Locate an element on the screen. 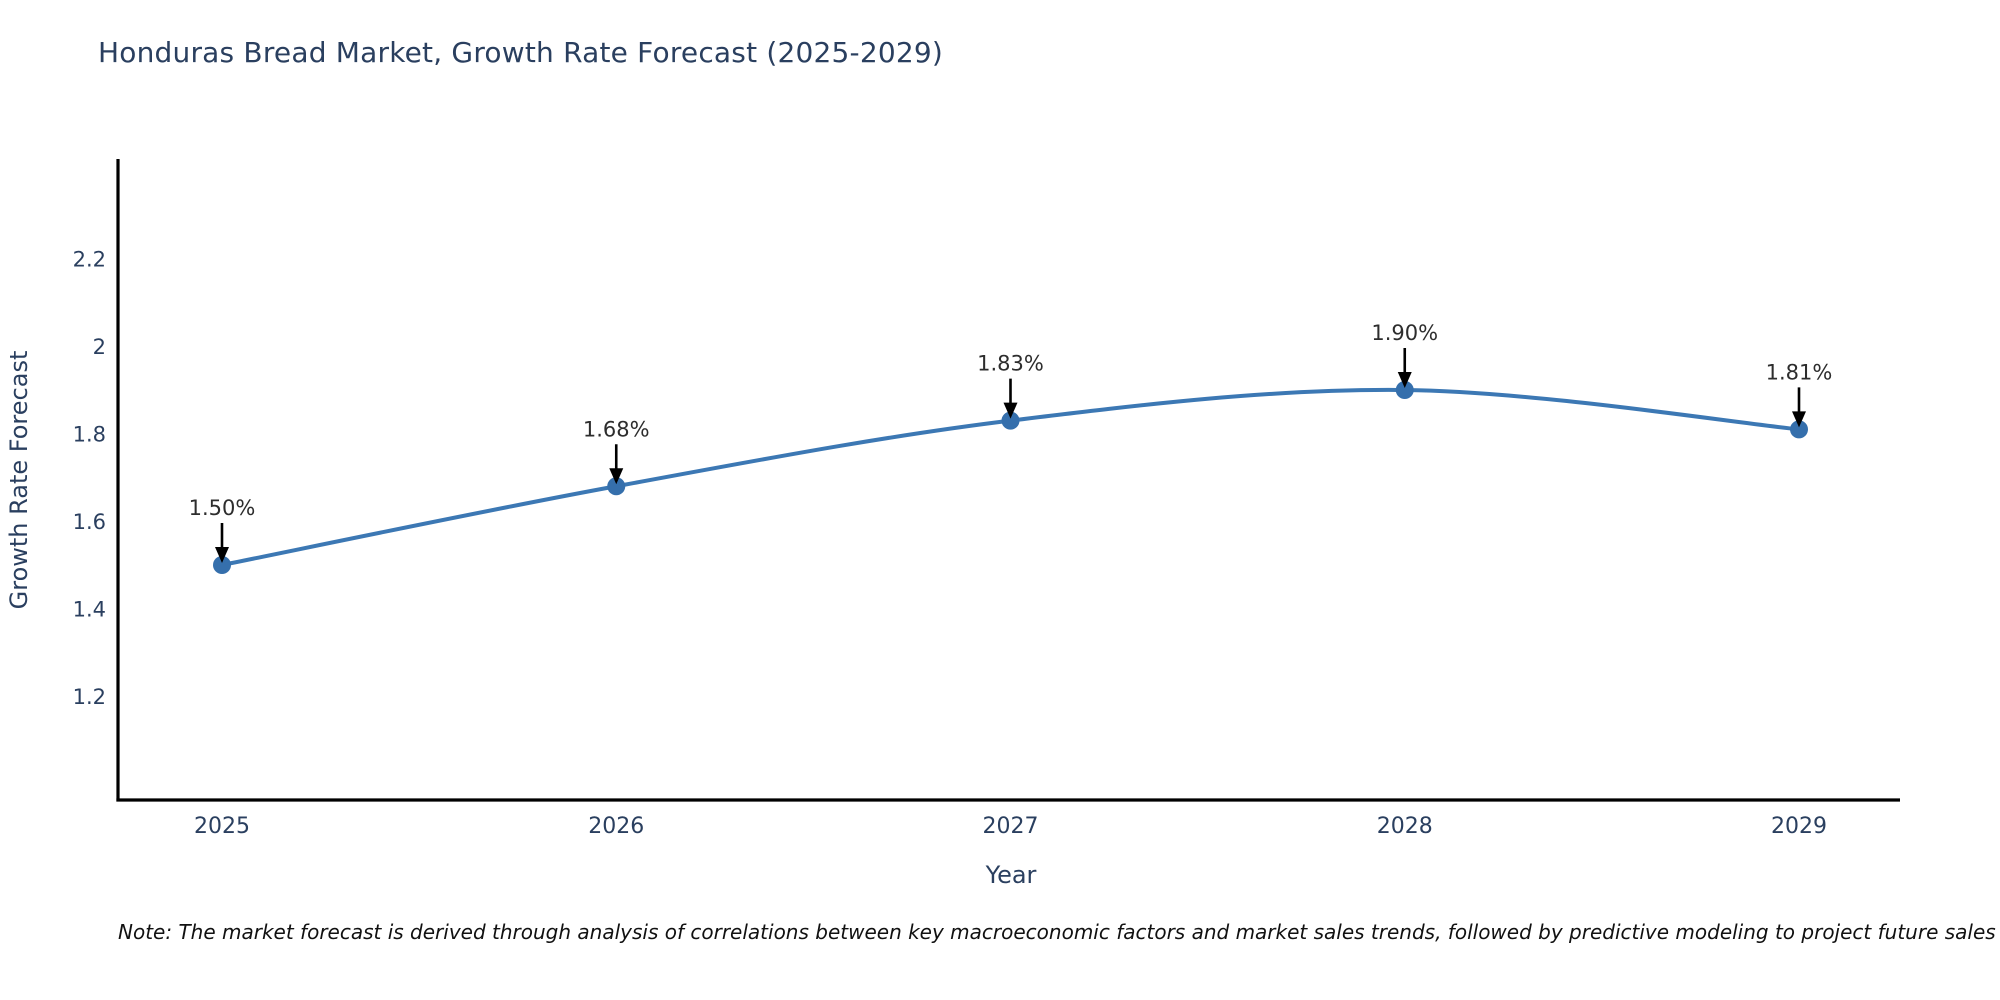  x-axis-title: Year is located at coordinates (1011, 875).